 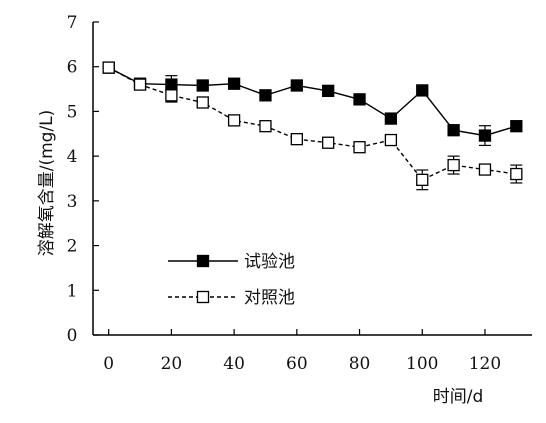 I want to click on x-tick-label: 100, so click(x=422, y=364).